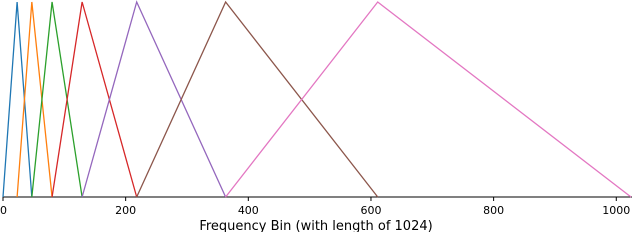 The width and height of the screenshot is (632, 240). What do you see at coordinates (315, 225) in the screenshot?
I see `x-axis-label: Frequency Bin (with length of 1024)` at bounding box center [315, 225].